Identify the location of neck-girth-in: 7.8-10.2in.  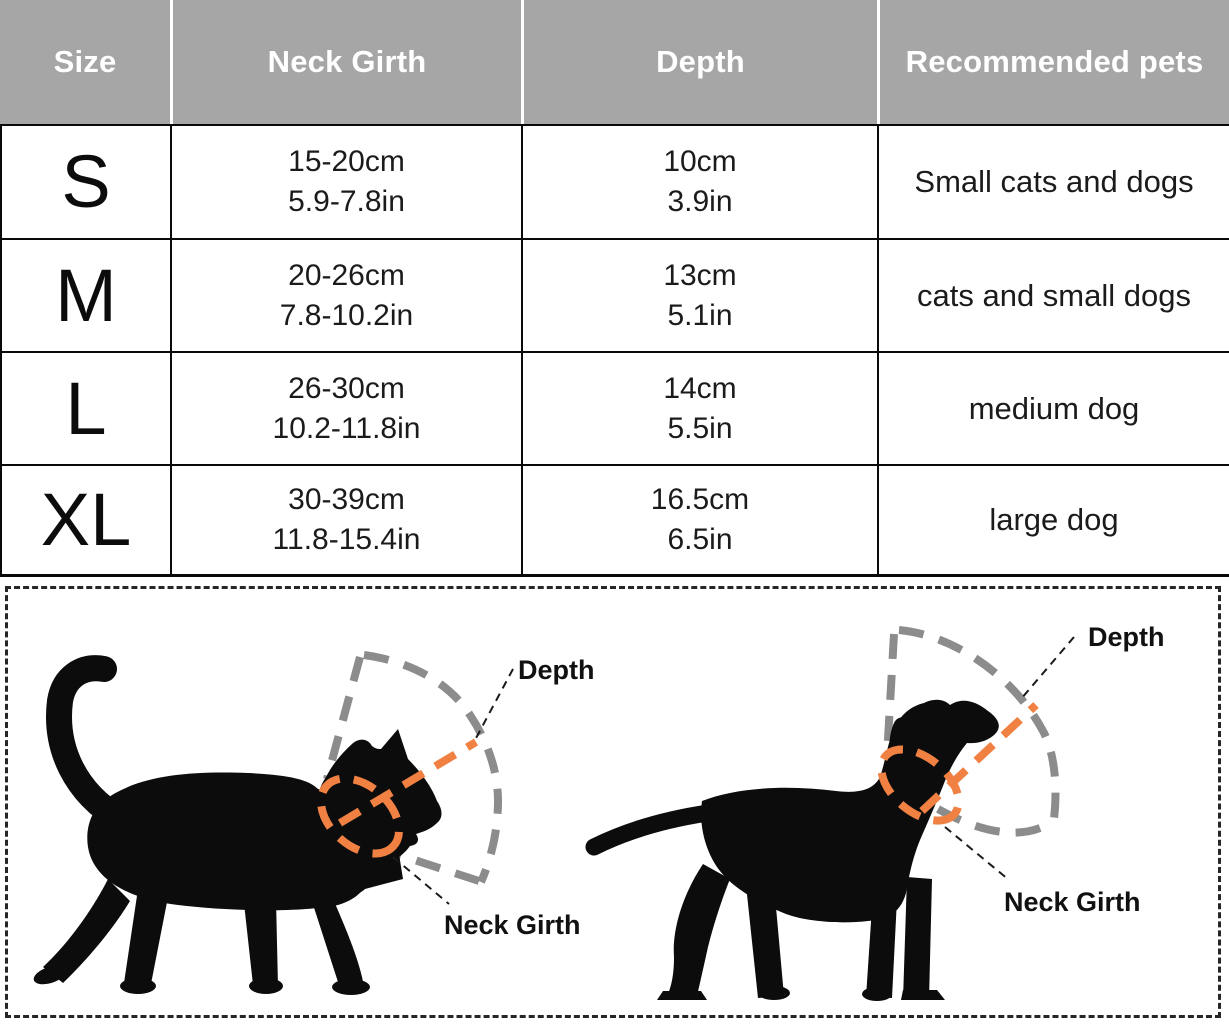
(346, 315).